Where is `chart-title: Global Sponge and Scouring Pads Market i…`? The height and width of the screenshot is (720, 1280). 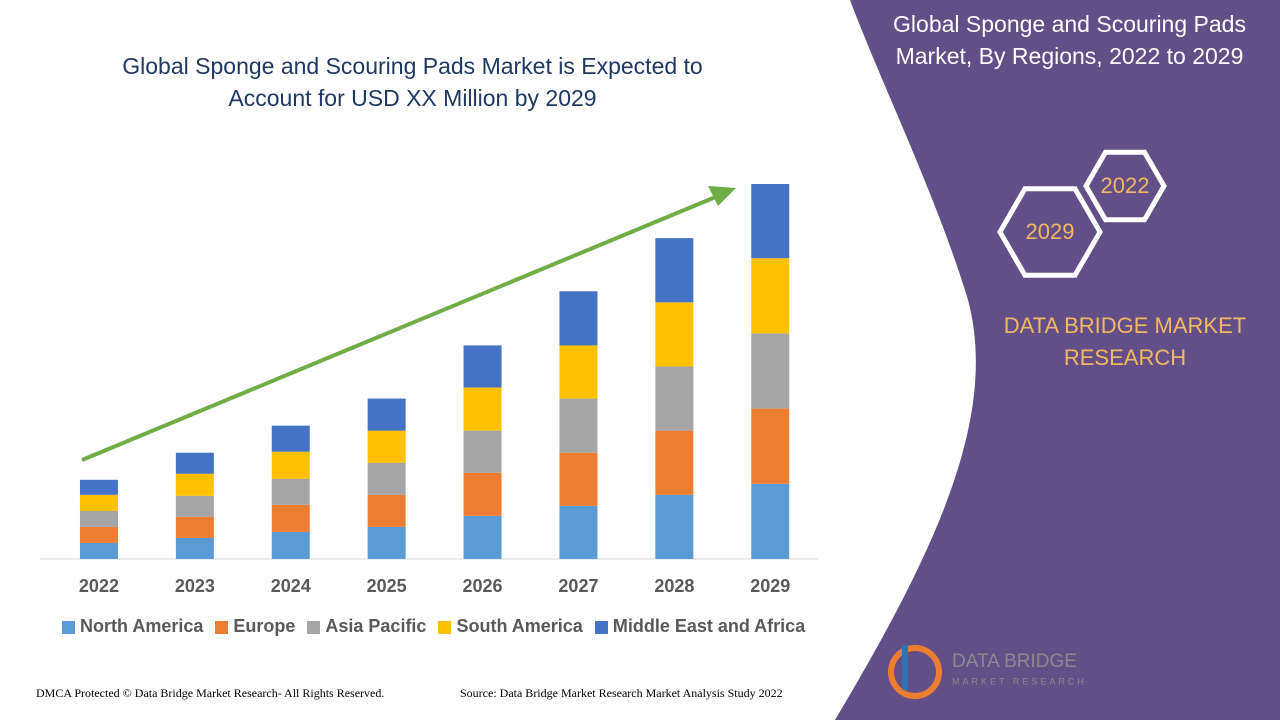 chart-title: Global Sponge and Scouring Pads Market i… is located at coordinates (412, 82).